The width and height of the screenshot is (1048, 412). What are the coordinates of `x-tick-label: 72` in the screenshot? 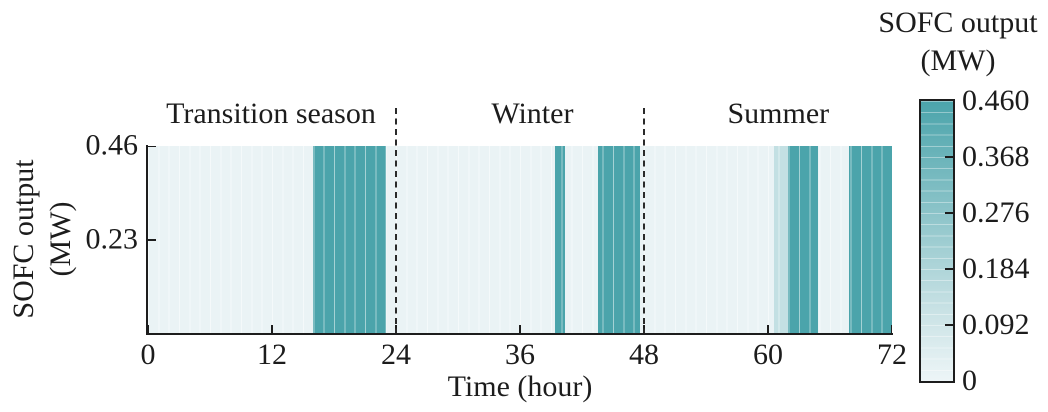 It's located at (892, 354).